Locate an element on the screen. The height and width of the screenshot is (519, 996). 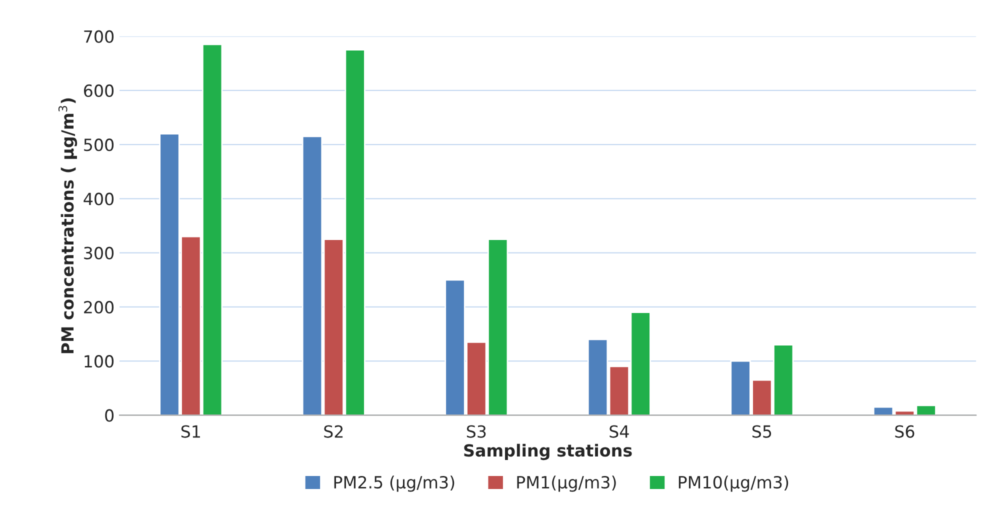
y-tick-label: 400 is located at coordinates (99, 199).